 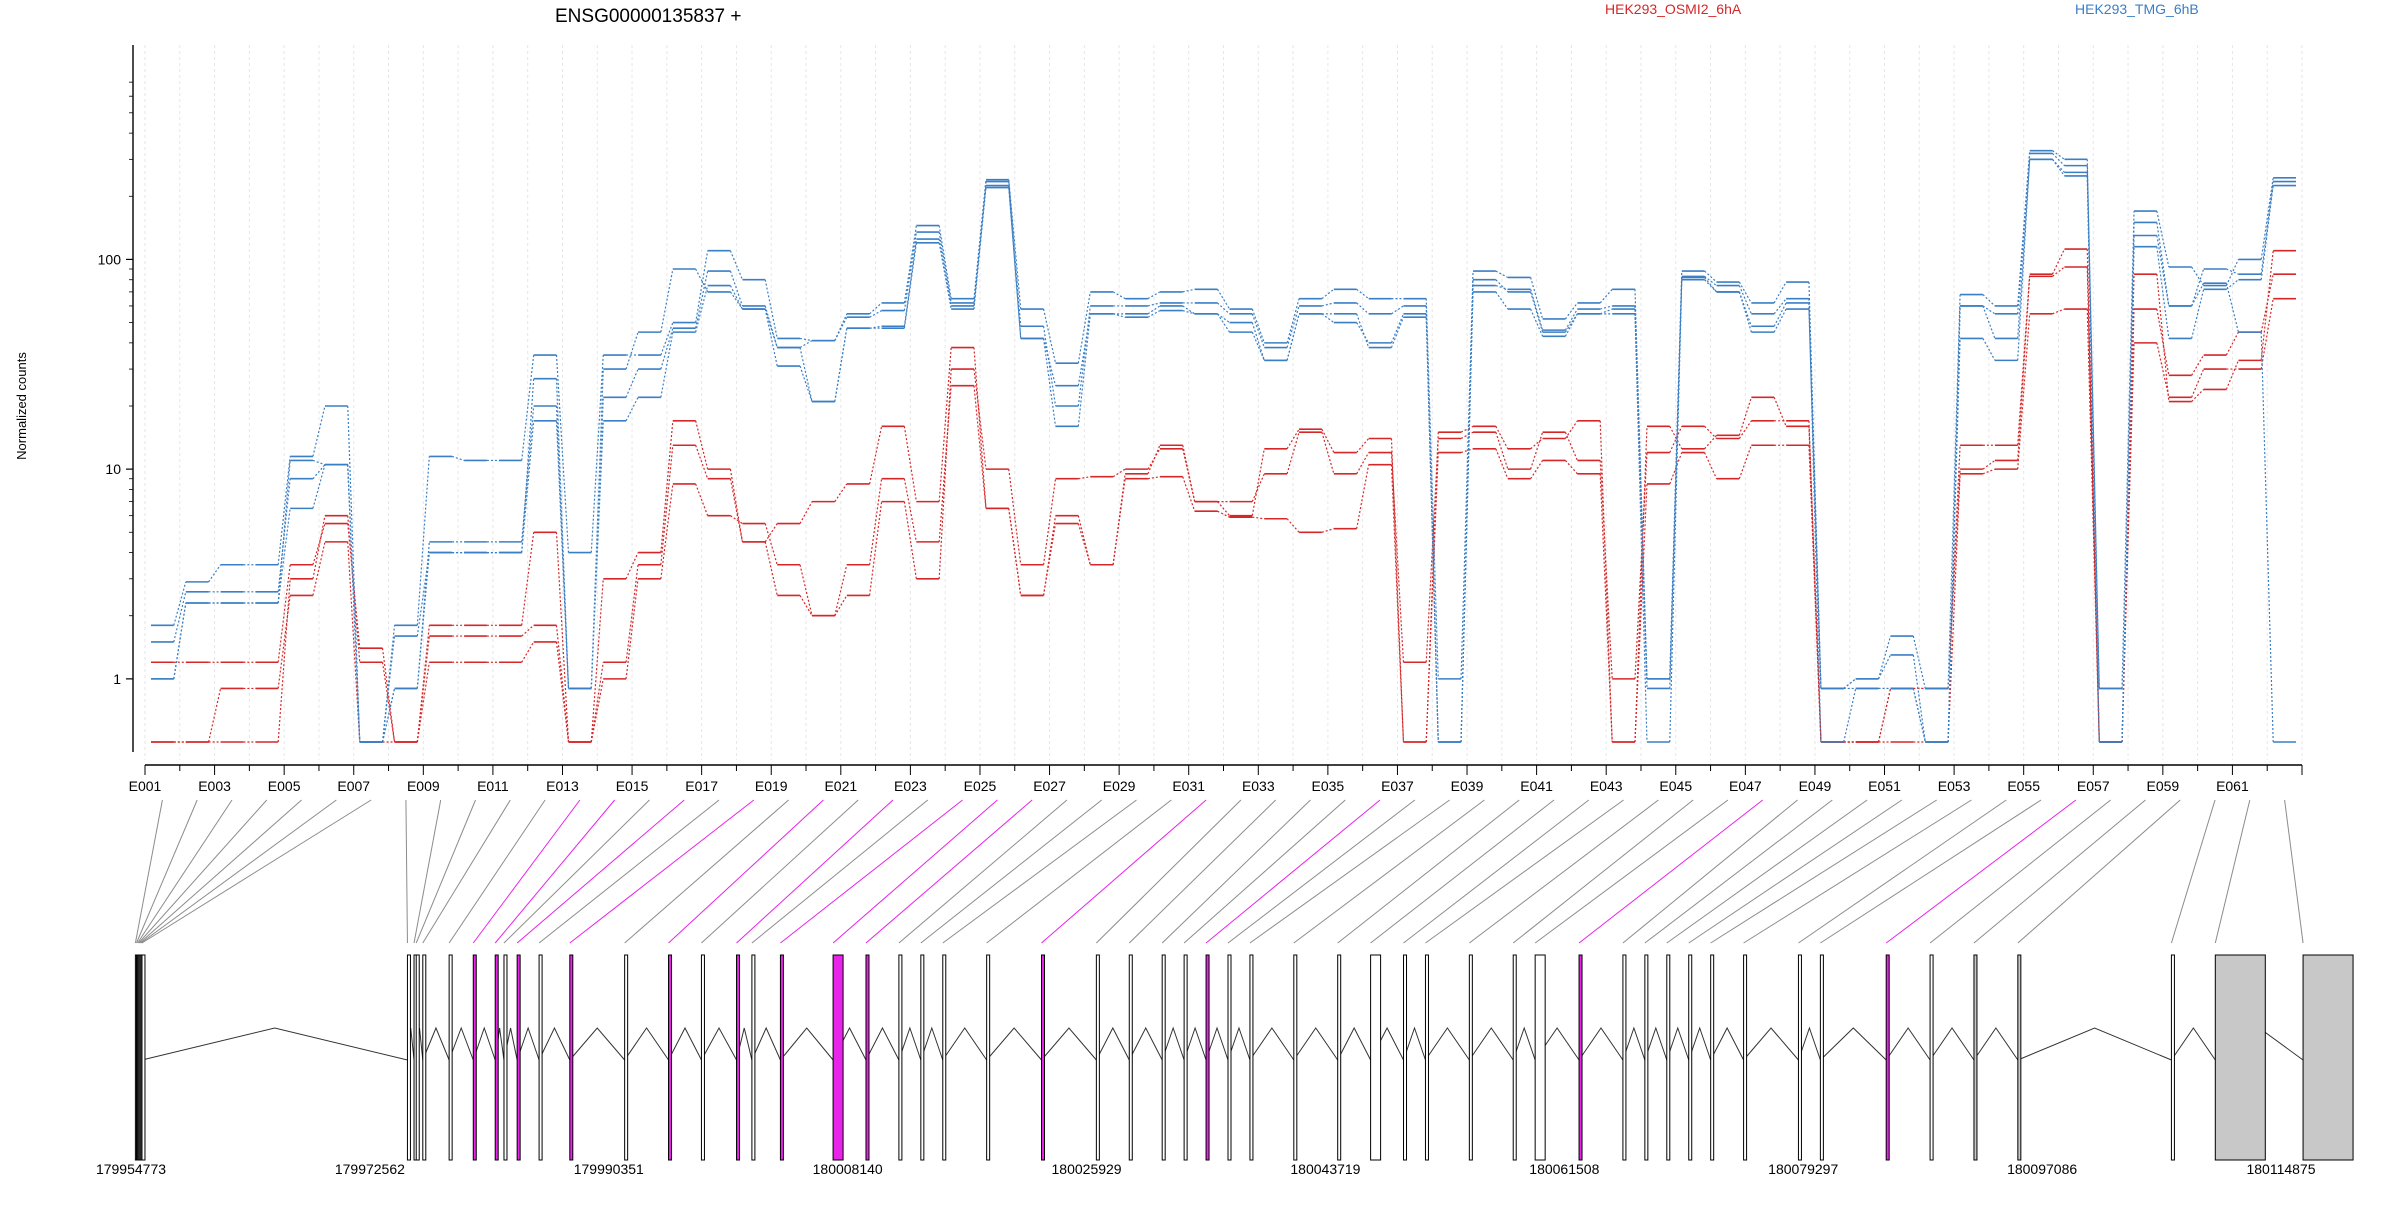 I want to click on x-tick-label: E033, so click(x=1258, y=786).